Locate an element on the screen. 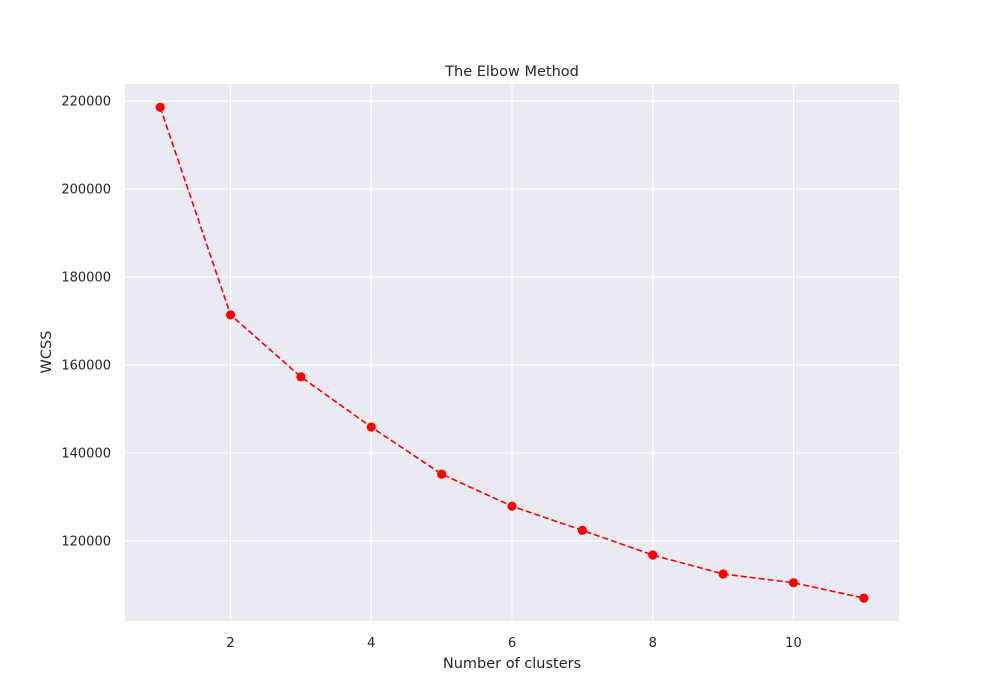 This screenshot has width=1000, height=700. chart-title: The Elbow Method is located at coordinates (511, 72).